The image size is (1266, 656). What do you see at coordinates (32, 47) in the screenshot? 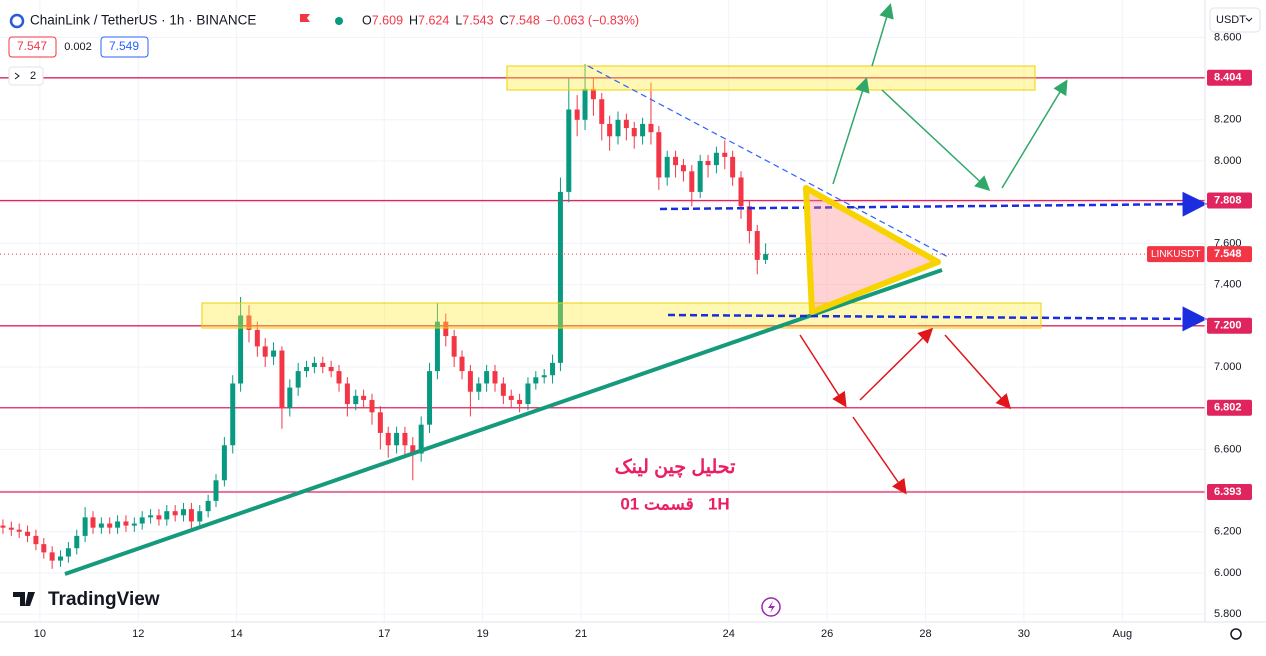
I see `bid-box` at bounding box center [32, 47].